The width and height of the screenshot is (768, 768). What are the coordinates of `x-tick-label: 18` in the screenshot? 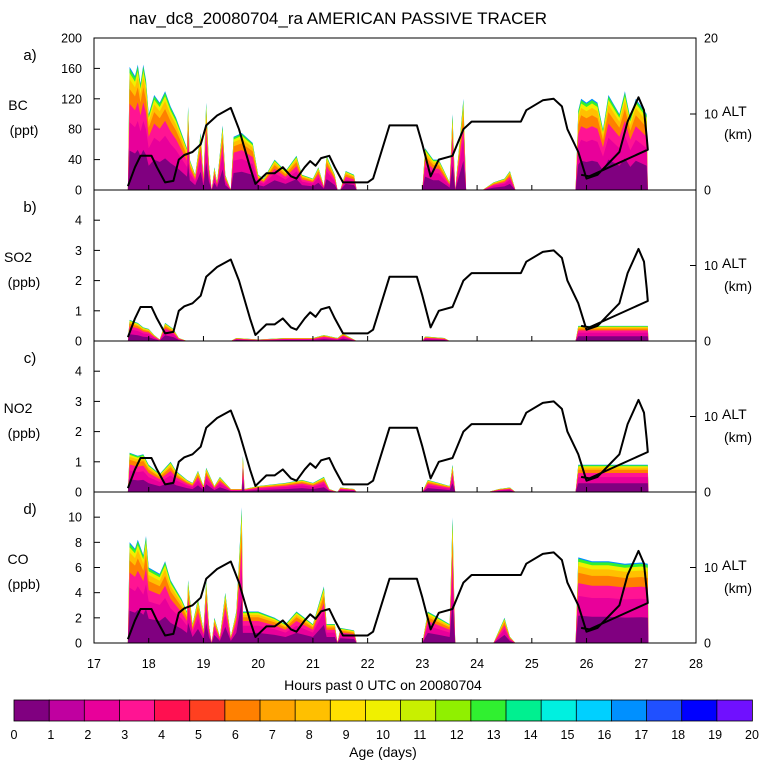 It's located at (149, 664).